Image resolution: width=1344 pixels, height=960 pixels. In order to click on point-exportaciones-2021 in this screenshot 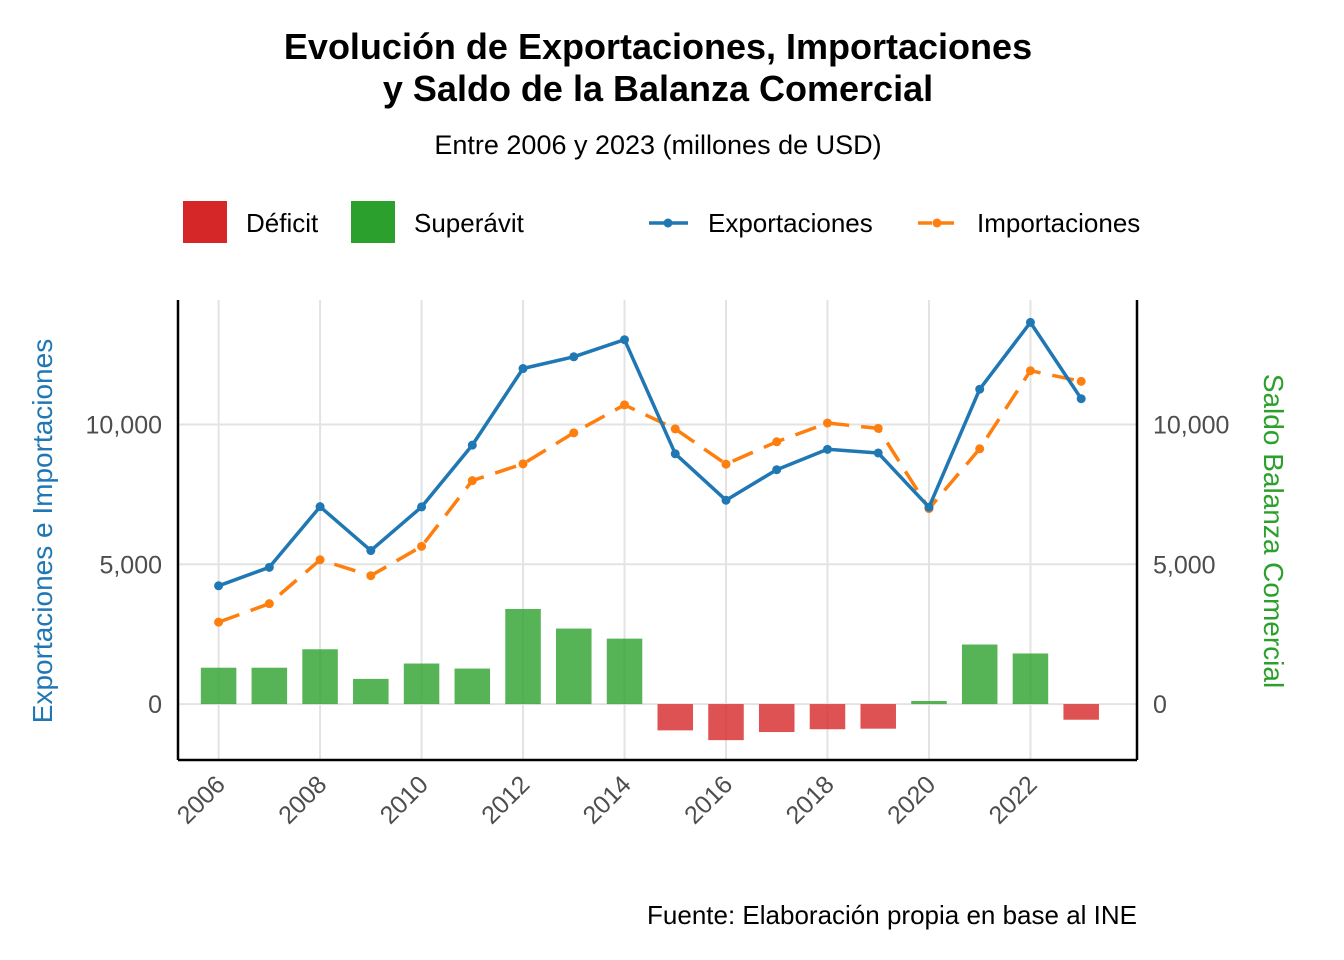, I will do `click(980, 389)`.